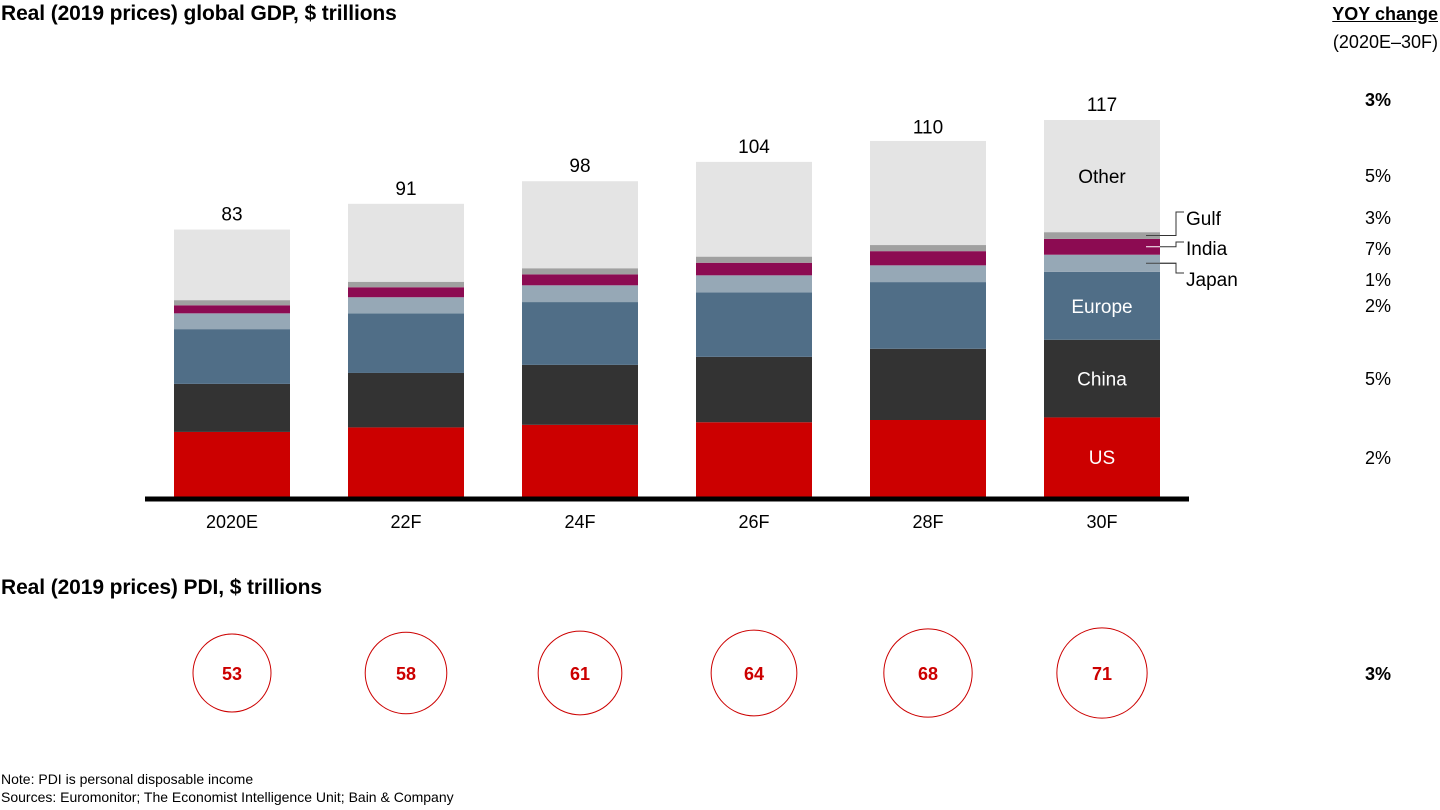 Image resolution: width=1440 pixels, height=810 pixels. Describe the element at coordinates (406, 400) in the screenshot. I see `bar-segment-china-22f` at that location.